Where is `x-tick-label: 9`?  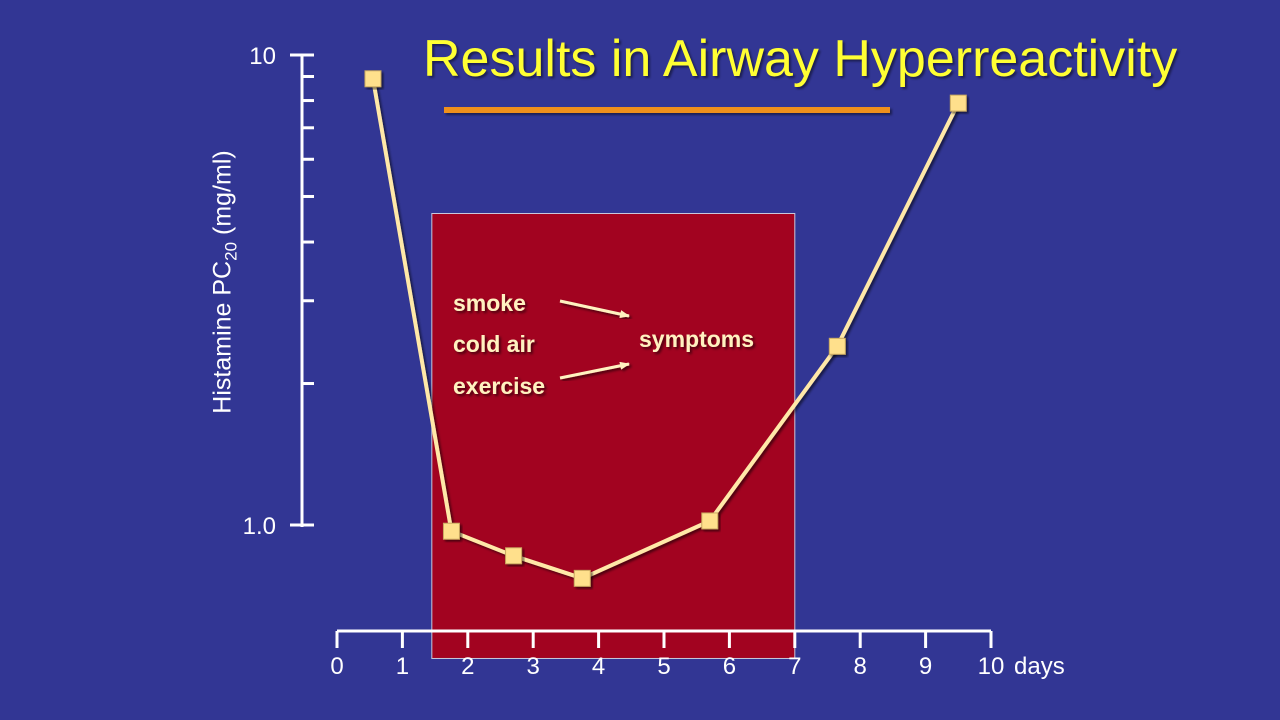 x-tick-label: 9 is located at coordinates (925, 666).